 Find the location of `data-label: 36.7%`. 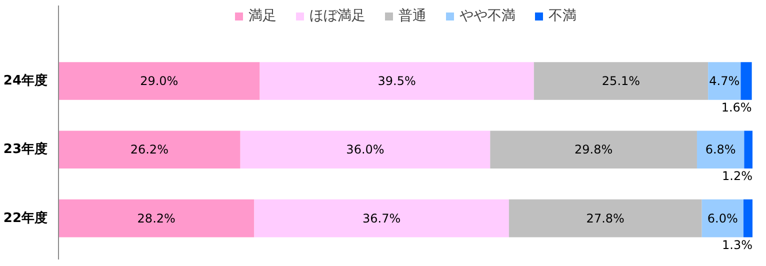

data-label: 36.7% is located at coordinates (381, 218).